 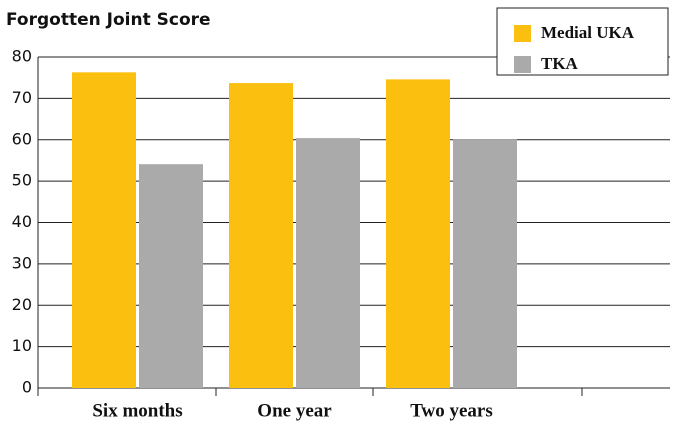 What do you see at coordinates (22, 56) in the screenshot?
I see `y-tick-label: 80` at bounding box center [22, 56].